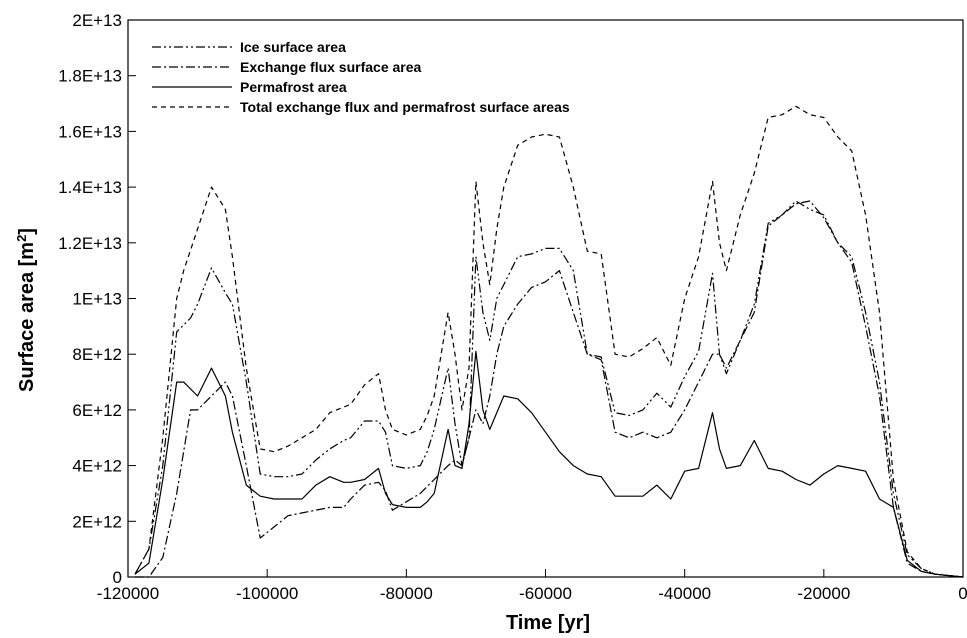 The image size is (967, 638). What do you see at coordinates (293, 47) in the screenshot?
I see `legend-label-1: Ice surface area` at bounding box center [293, 47].